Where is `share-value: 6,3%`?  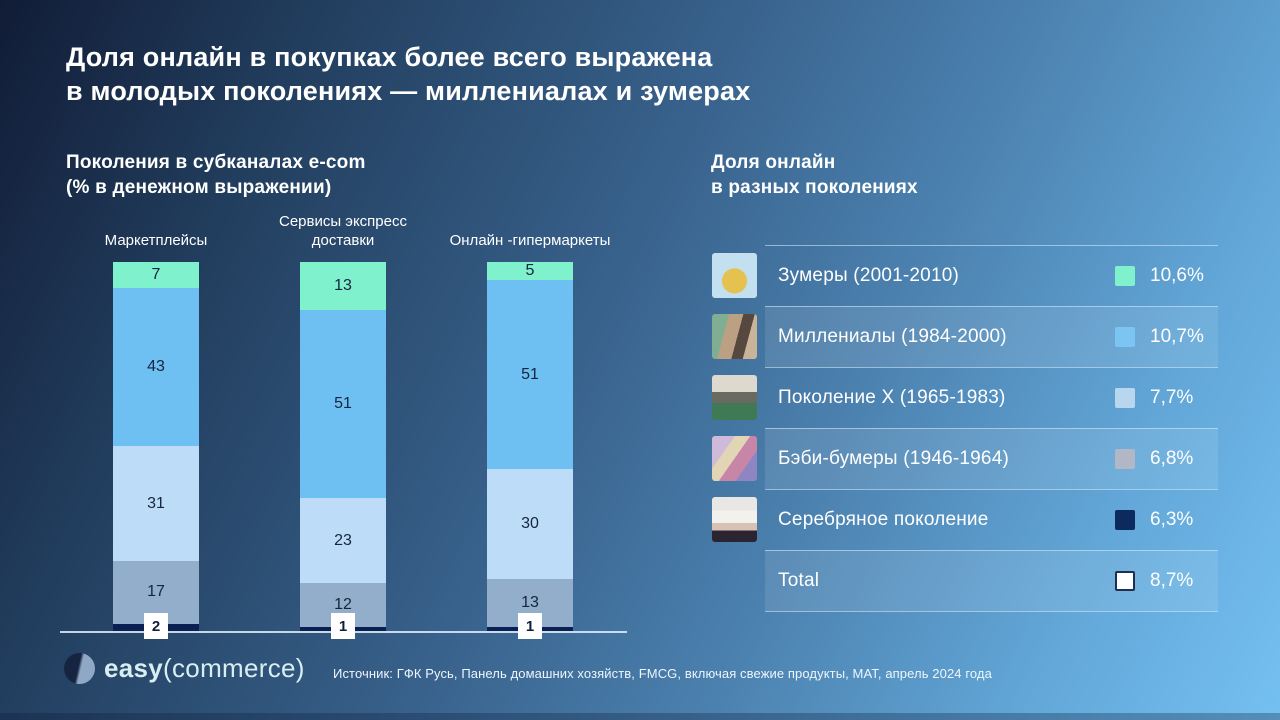 share-value: 6,3% is located at coordinates (1172, 519).